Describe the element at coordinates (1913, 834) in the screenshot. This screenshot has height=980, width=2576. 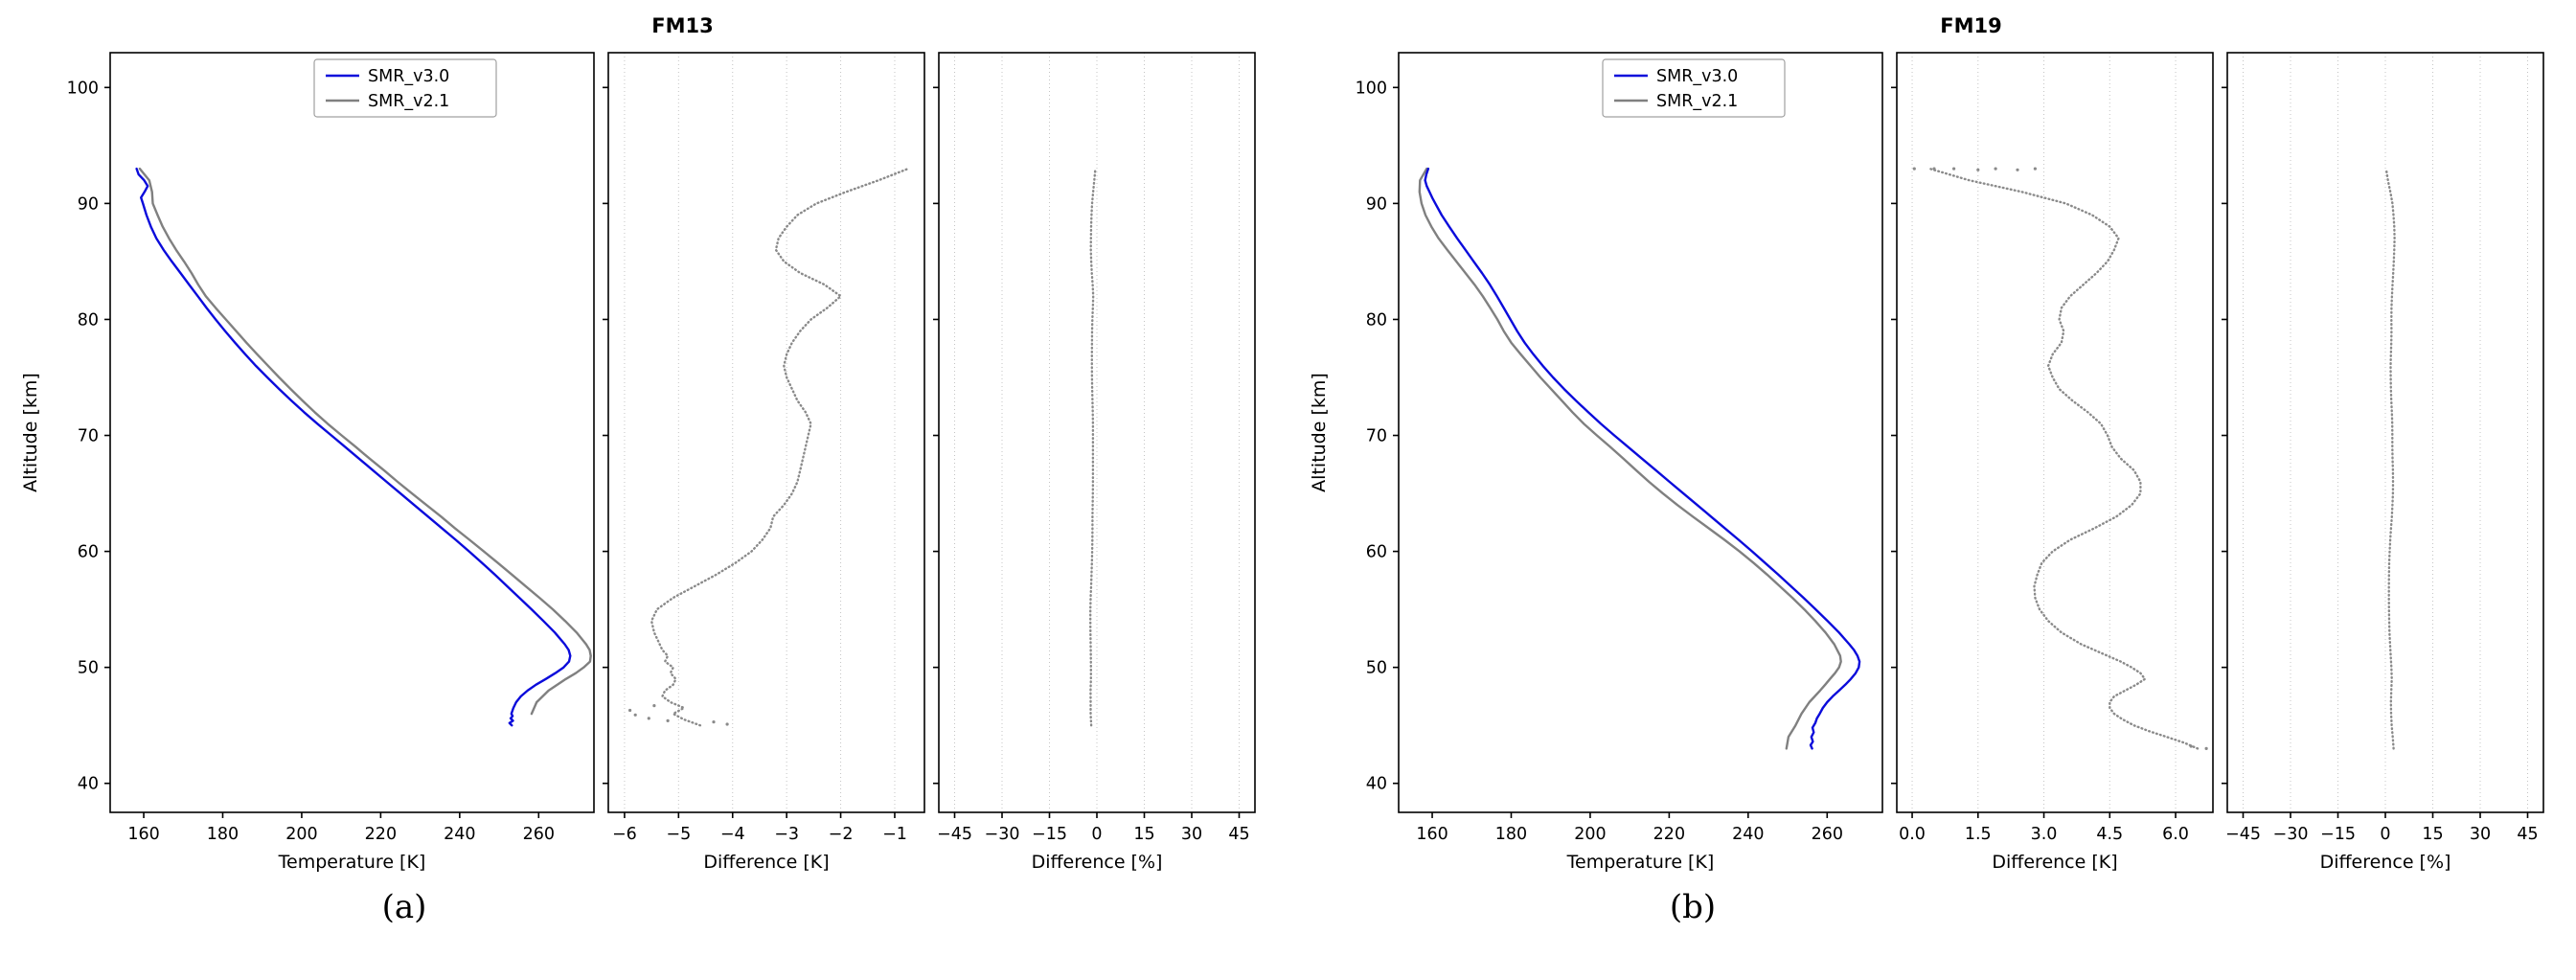
I see `x-tick-label: 0.0` at that location.